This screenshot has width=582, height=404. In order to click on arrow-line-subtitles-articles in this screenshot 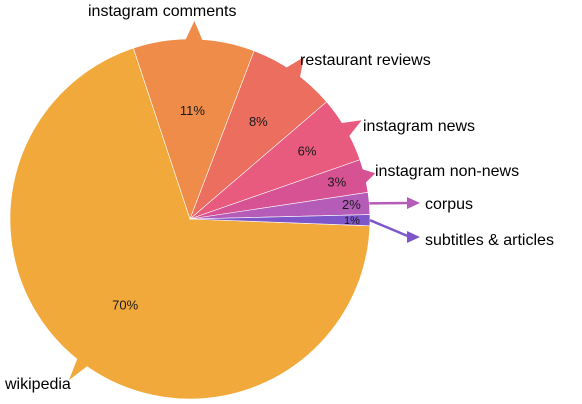, I will do `click(390, 229)`.